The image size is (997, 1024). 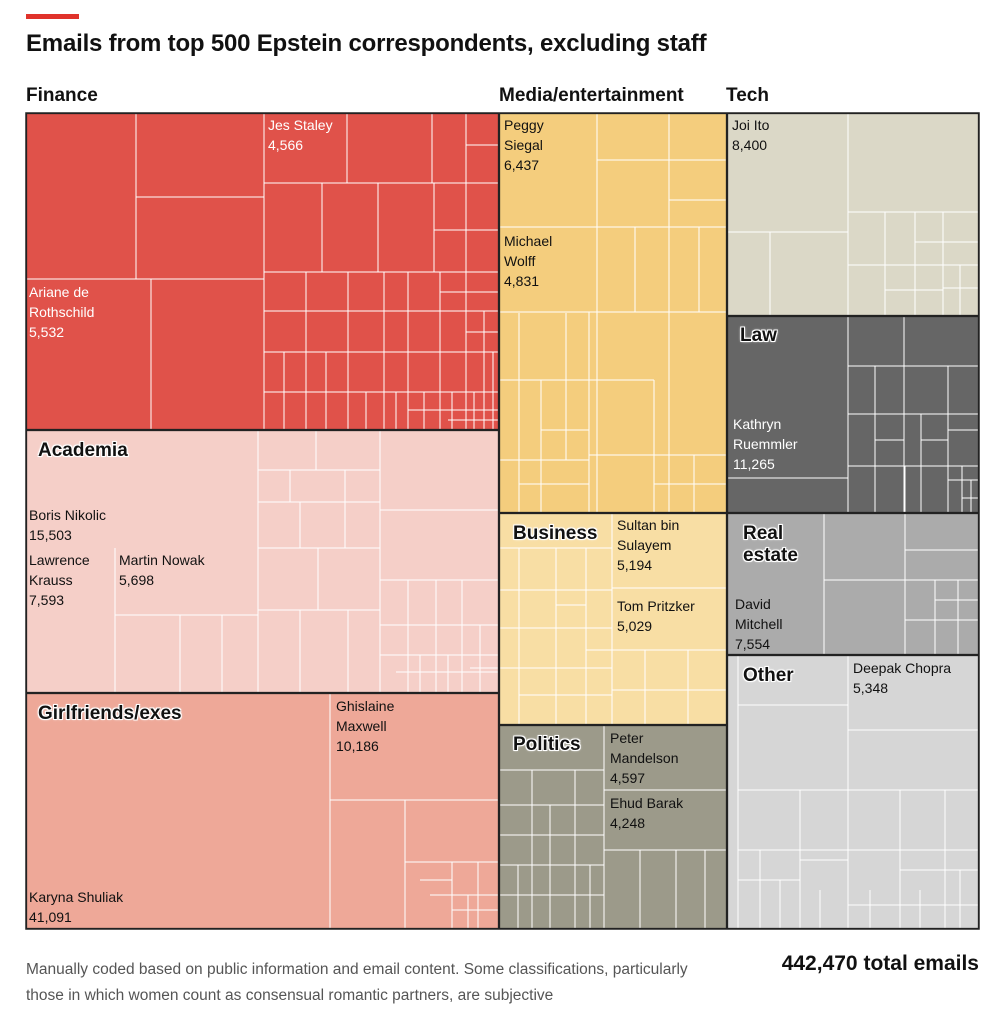 I want to click on data-value-sultan-bin-sulayem: 5,194, so click(x=635, y=565).